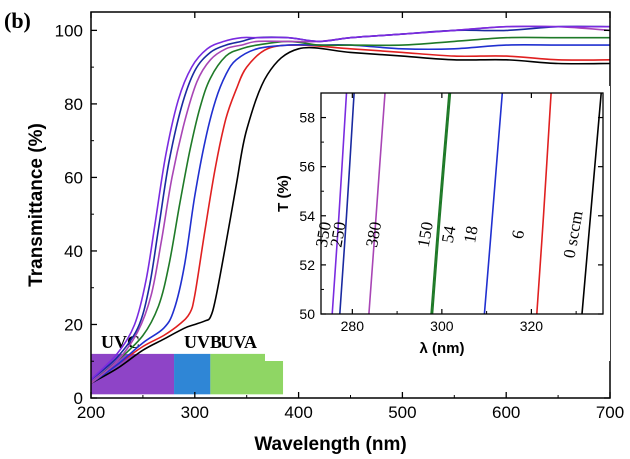 The image size is (630, 459). Describe the element at coordinates (73, 324) in the screenshot. I see `y-tick-label: 20` at that location.